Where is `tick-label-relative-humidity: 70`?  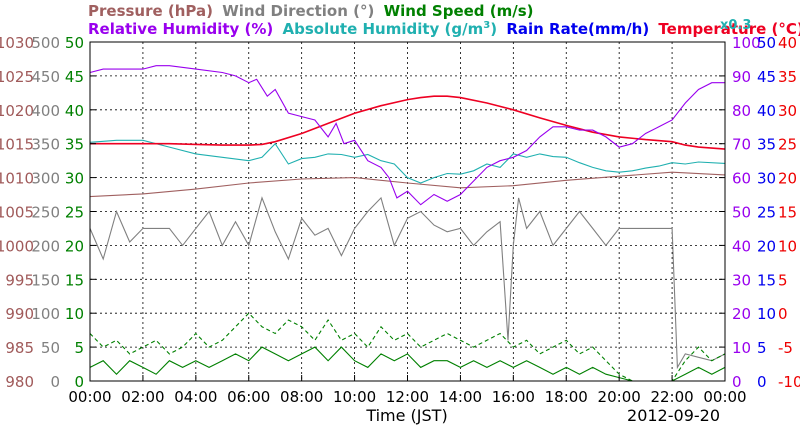
tick-label-relative-humidity: 70 is located at coordinates (741, 145).